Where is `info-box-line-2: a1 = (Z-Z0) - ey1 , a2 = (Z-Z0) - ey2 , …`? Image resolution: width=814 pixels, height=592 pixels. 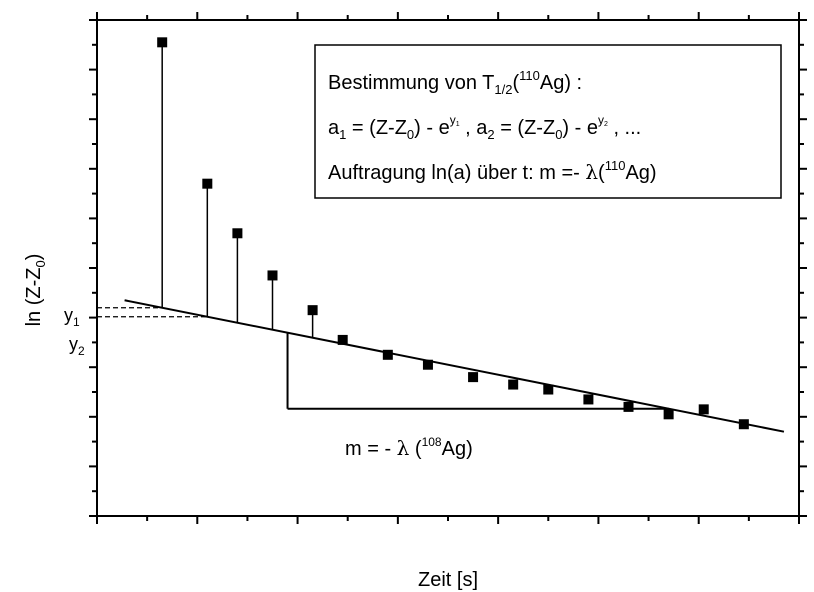 info-box-line-2: a1 = (Z-Z0) - ey1 , a2 = (Z-Z0) - ey2 , … is located at coordinates (484, 127).